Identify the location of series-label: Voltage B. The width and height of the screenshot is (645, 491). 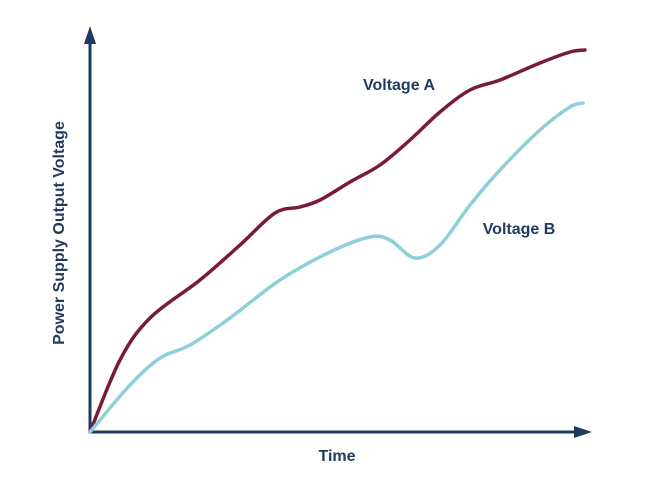
(519, 229).